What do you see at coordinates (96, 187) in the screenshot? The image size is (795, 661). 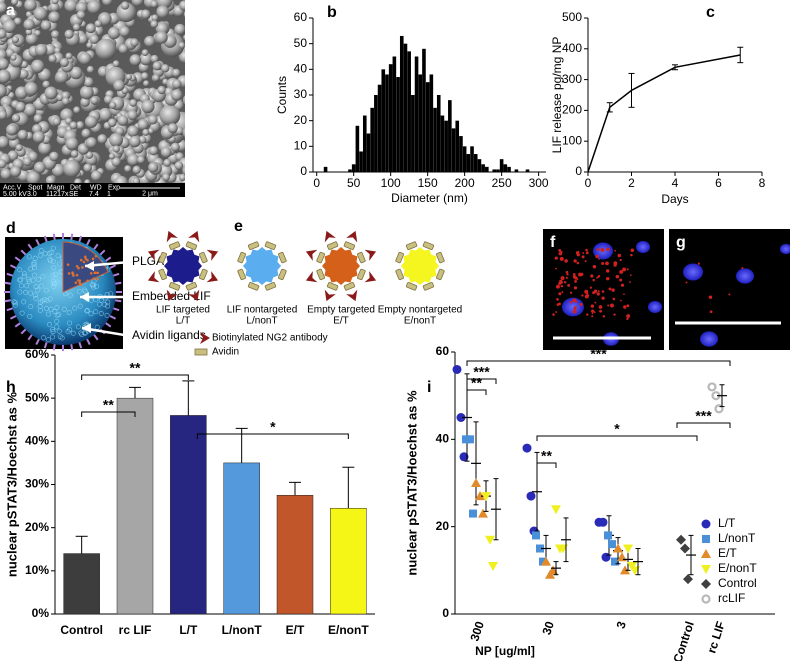 I see `sem-info-header: WD` at bounding box center [96, 187].